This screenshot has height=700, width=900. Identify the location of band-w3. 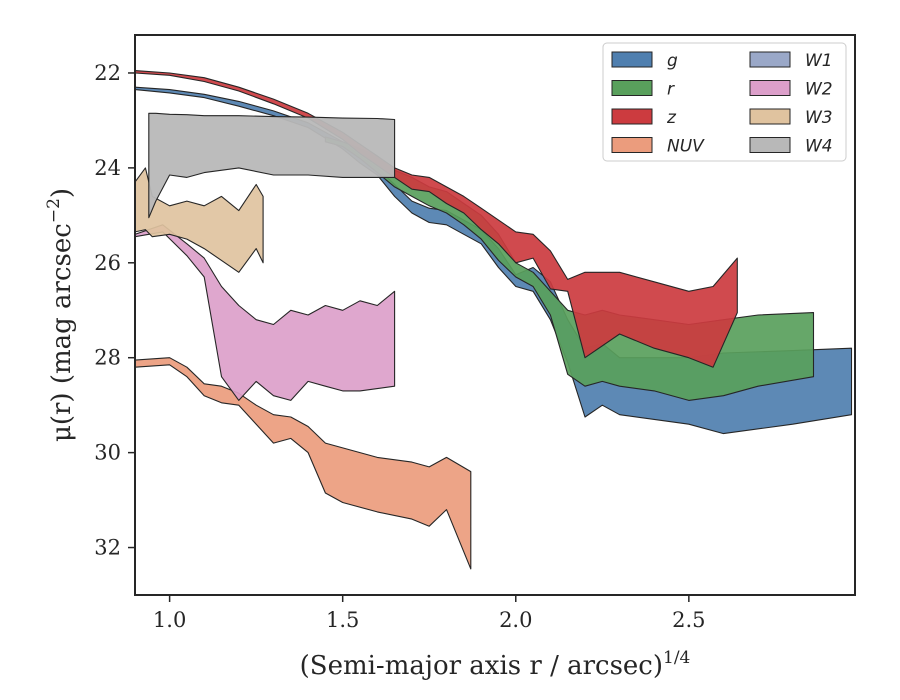
(199, 220).